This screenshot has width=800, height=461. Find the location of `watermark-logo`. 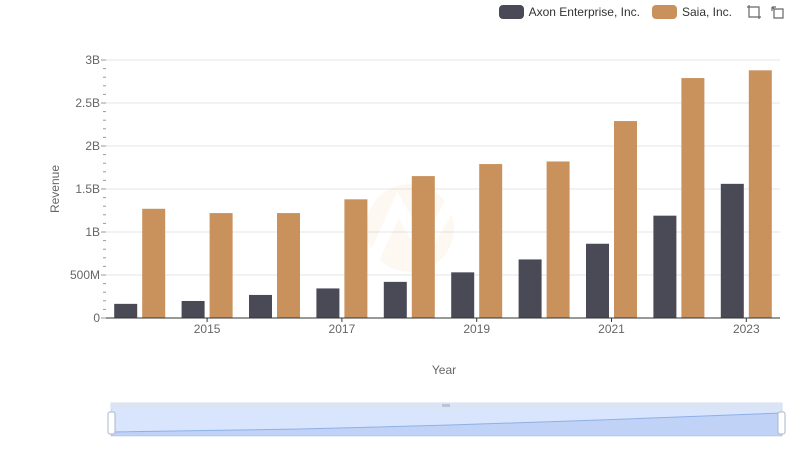

watermark-logo is located at coordinates (411, 228).